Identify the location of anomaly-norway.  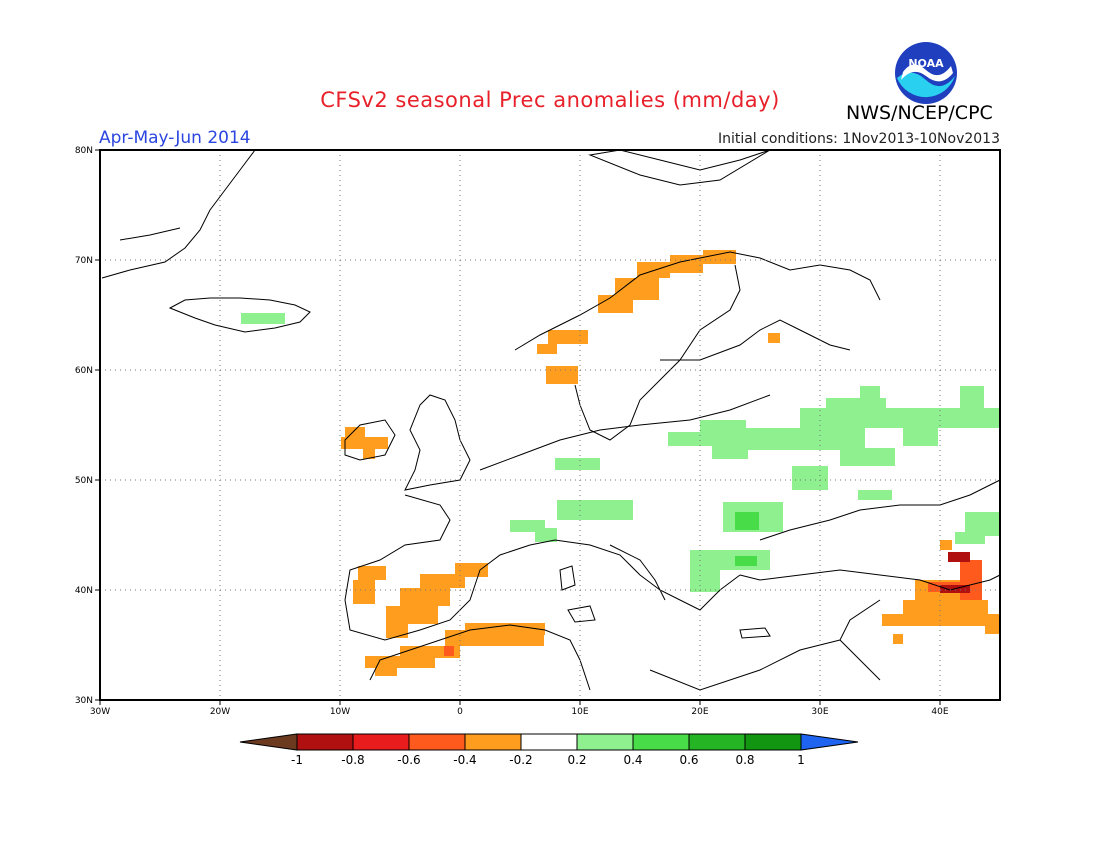
(658, 317).